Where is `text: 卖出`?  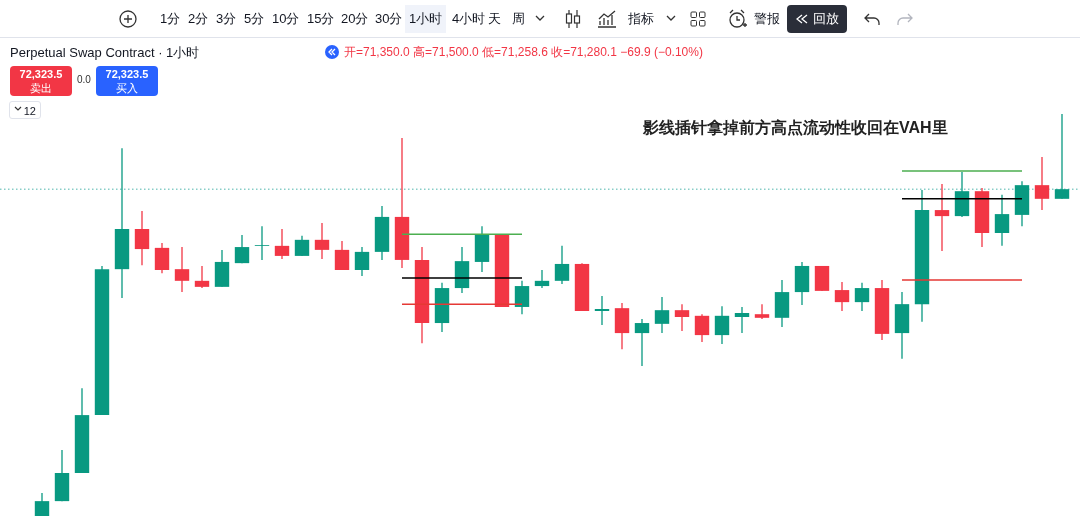 text: 卖出 is located at coordinates (41, 88).